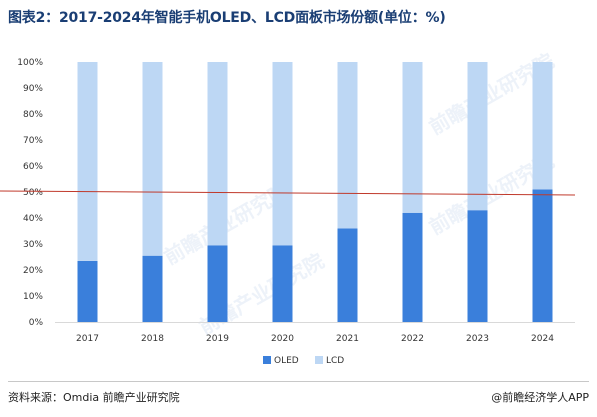 The height and width of the screenshot is (417, 597). Describe the element at coordinates (542, 126) in the screenshot. I see `bar-lcd-2024` at that location.